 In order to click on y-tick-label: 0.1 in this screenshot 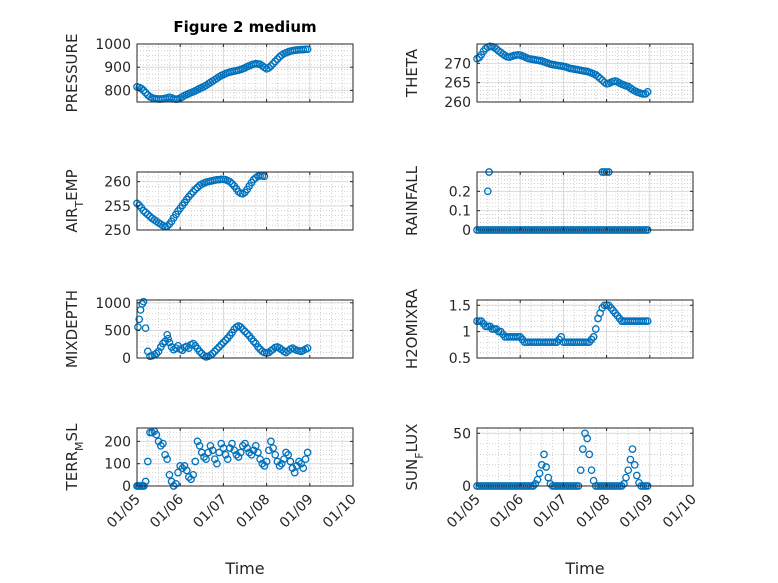, I will do `click(460, 212)`.